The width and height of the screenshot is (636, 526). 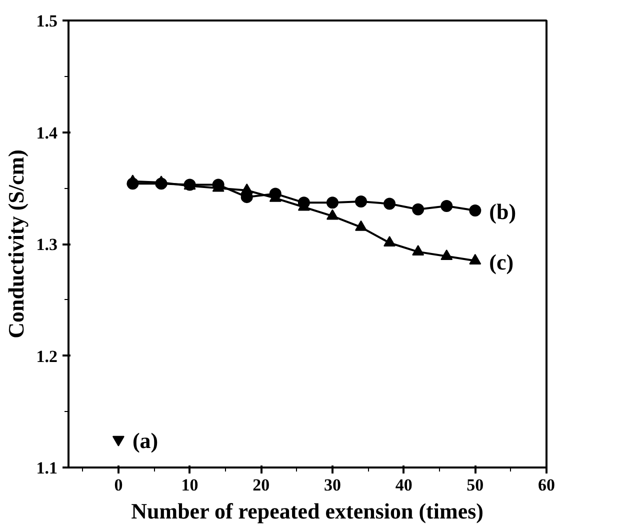 I want to click on x-tick-label: 60, so click(x=546, y=485).